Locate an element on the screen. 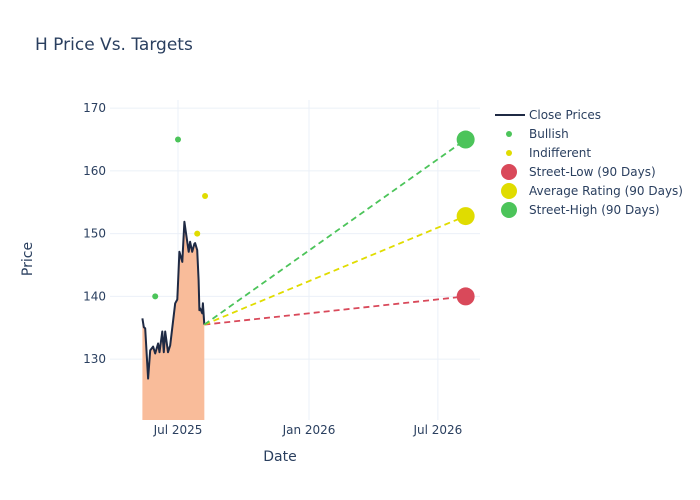 This screenshot has height=500, width=700. close-price-line is located at coordinates (173, 300).